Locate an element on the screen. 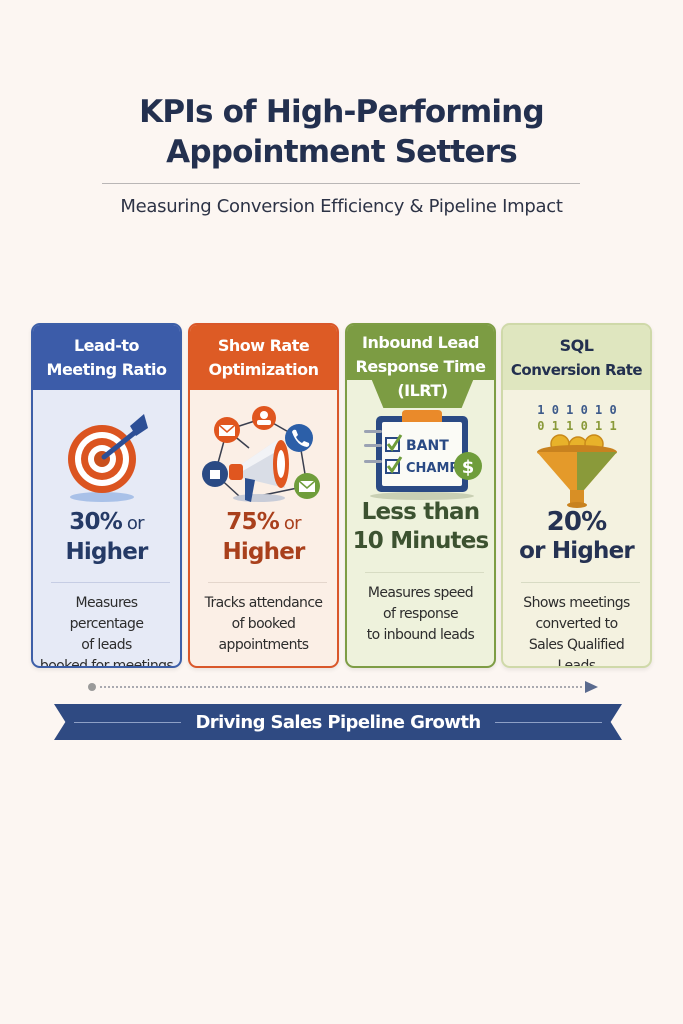  desc-line: of response is located at coordinates (421, 614).